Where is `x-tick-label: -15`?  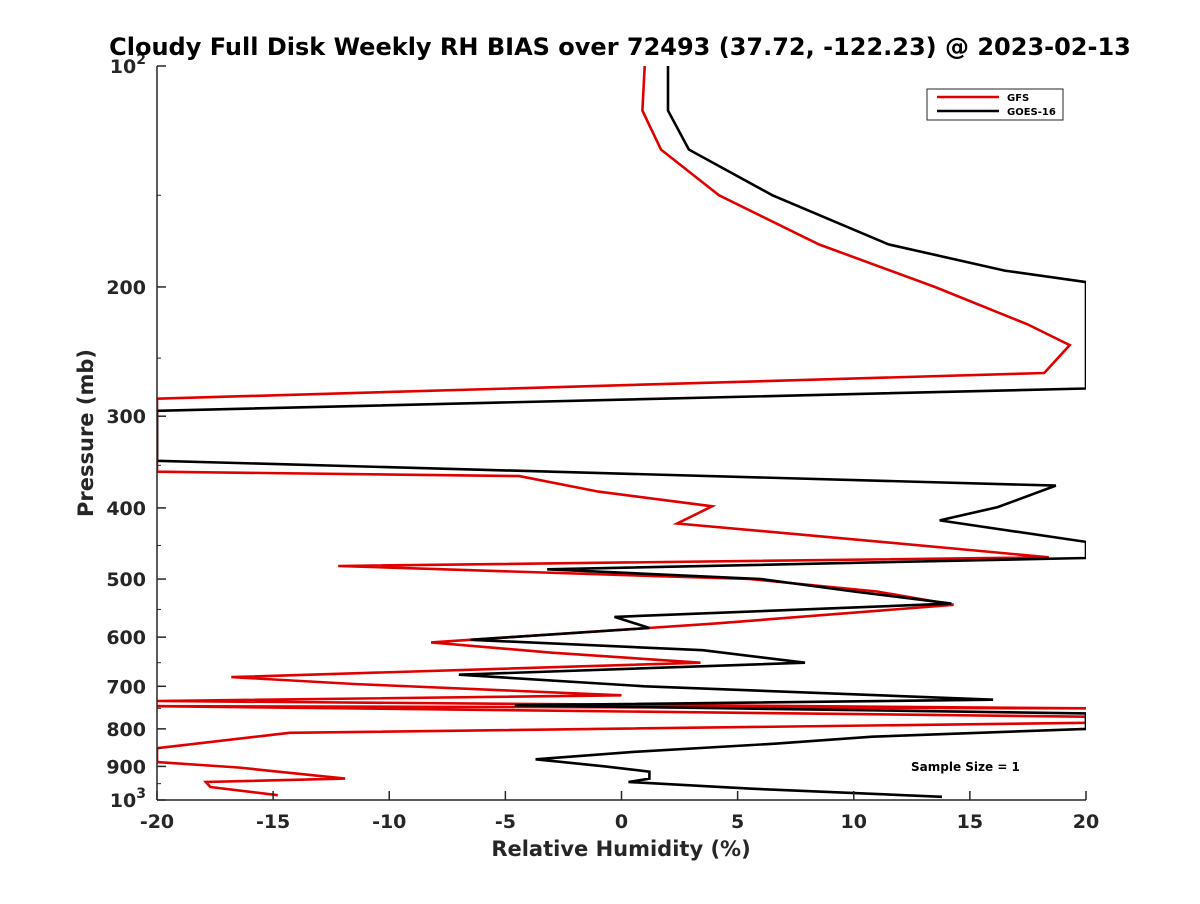
x-tick-label: -15 is located at coordinates (273, 822).